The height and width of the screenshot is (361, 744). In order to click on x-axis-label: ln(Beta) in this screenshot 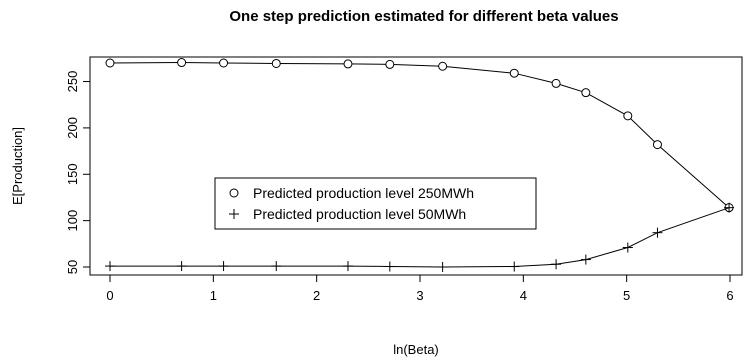, I will do `click(416, 349)`.